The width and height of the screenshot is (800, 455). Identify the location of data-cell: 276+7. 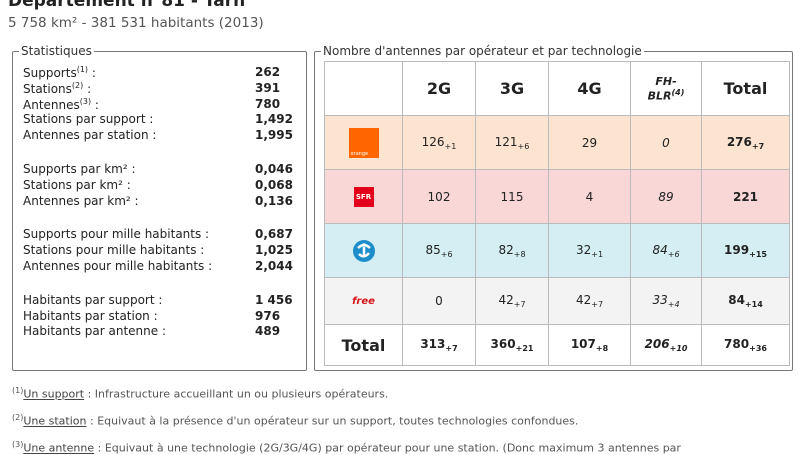
(745, 142).